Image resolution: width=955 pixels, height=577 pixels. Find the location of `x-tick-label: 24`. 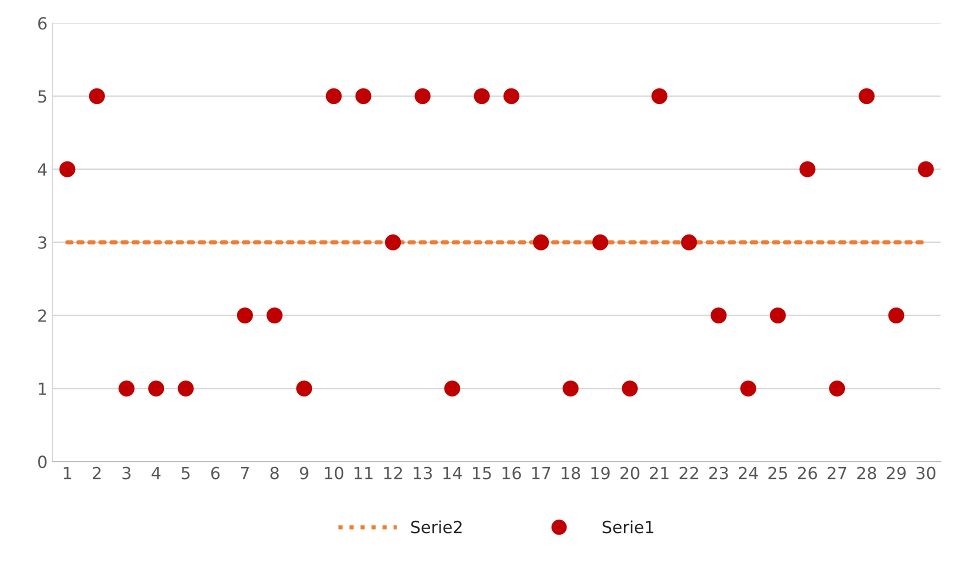

x-tick-label: 24 is located at coordinates (748, 473).